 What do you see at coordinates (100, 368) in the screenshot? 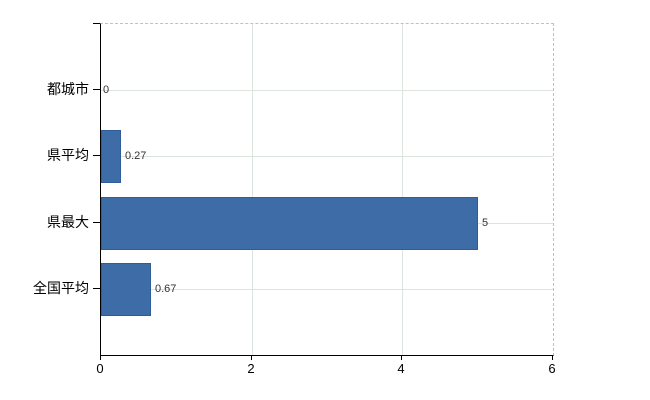
I see `x-axis-tick-label: 0` at bounding box center [100, 368].